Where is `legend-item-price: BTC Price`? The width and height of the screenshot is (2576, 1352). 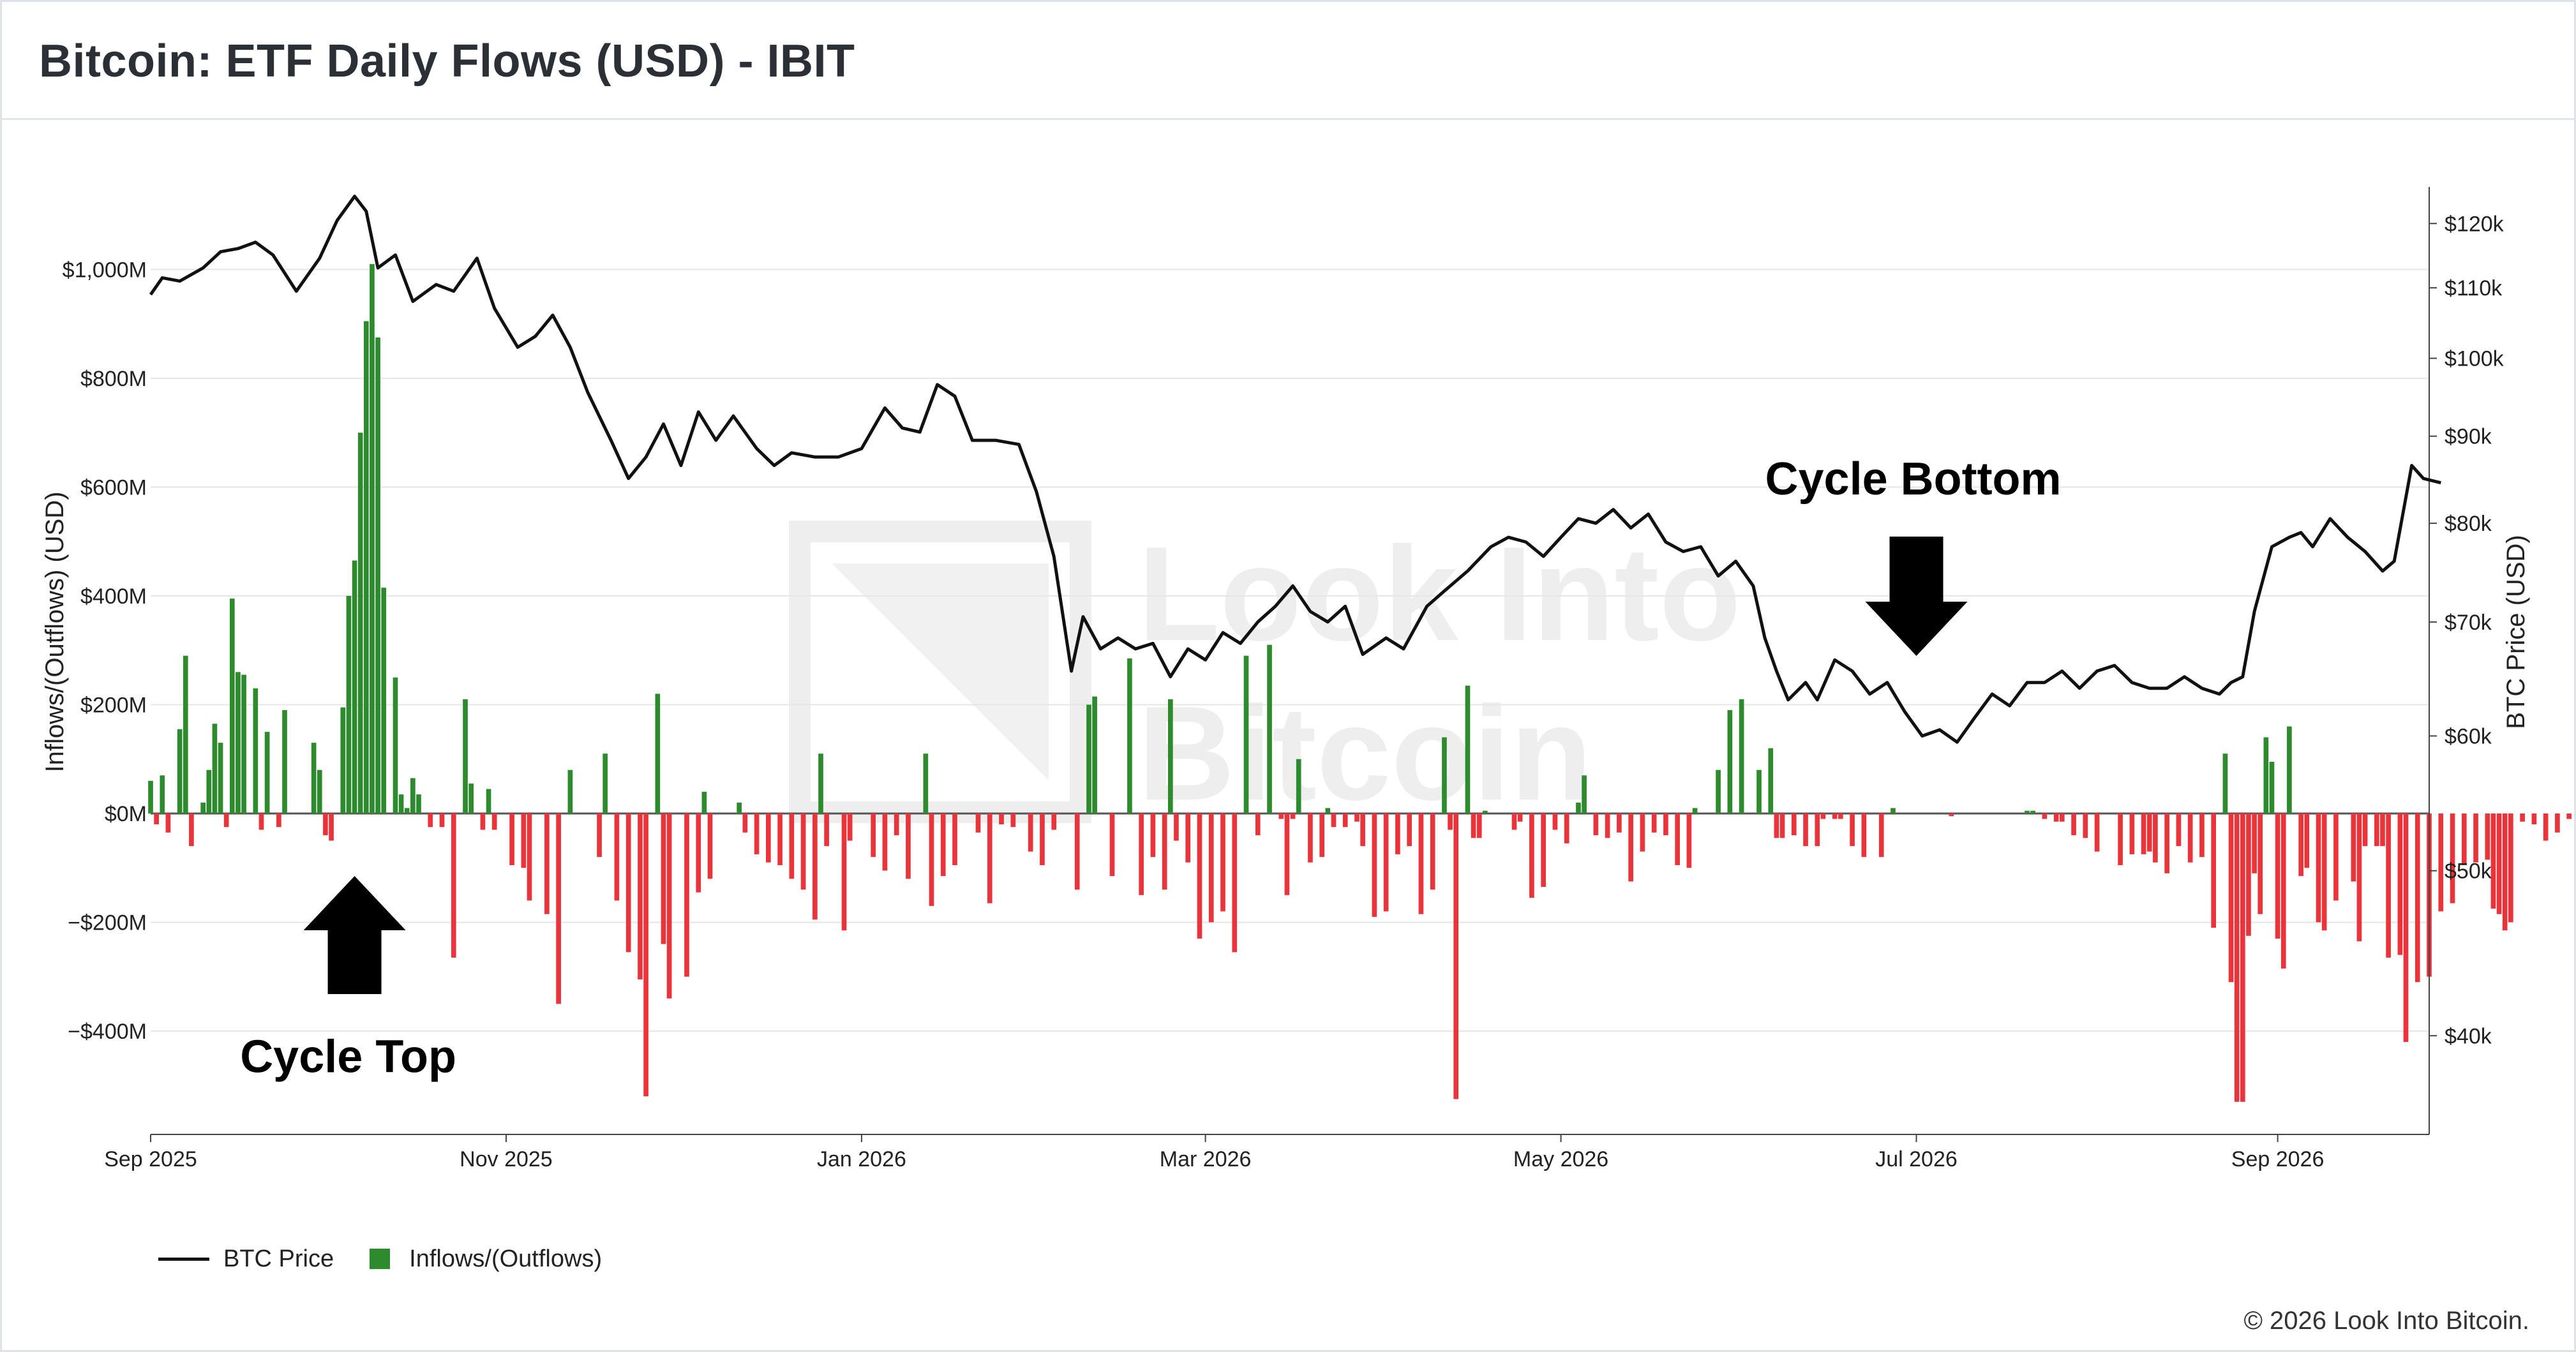
legend-item-price: BTC Price is located at coordinates (246, 1259).